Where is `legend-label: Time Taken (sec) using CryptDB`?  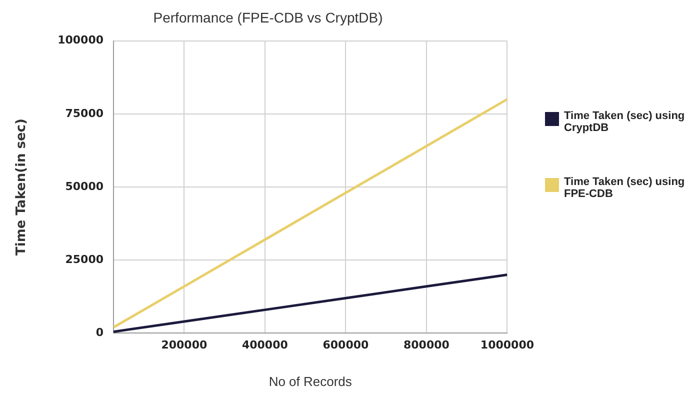
legend-label: Time Taken (sec) using CryptDB is located at coordinates (625, 122).